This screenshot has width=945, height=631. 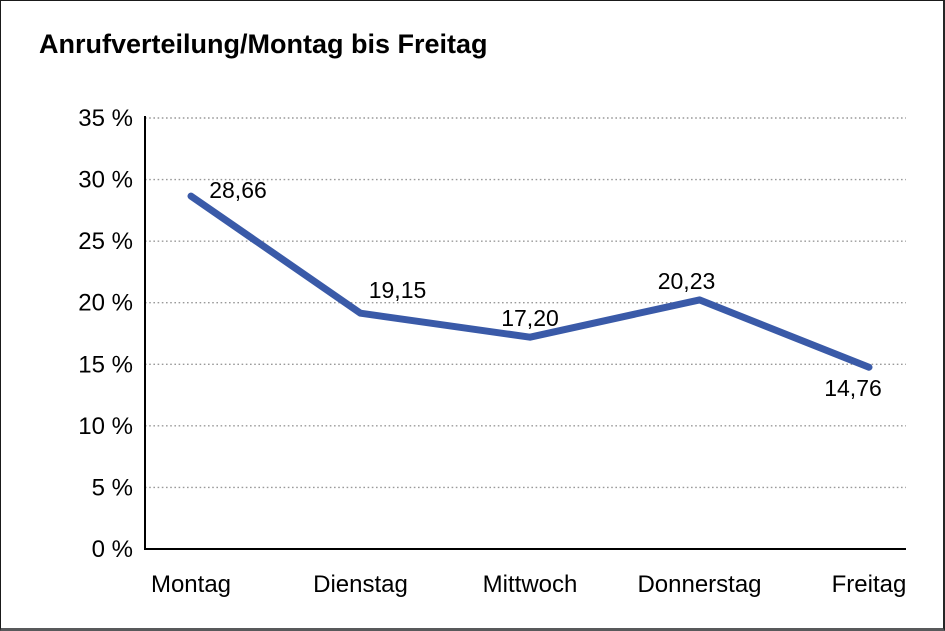 I want to click on data-point-label: 19,15, so click(x=398, y=290).